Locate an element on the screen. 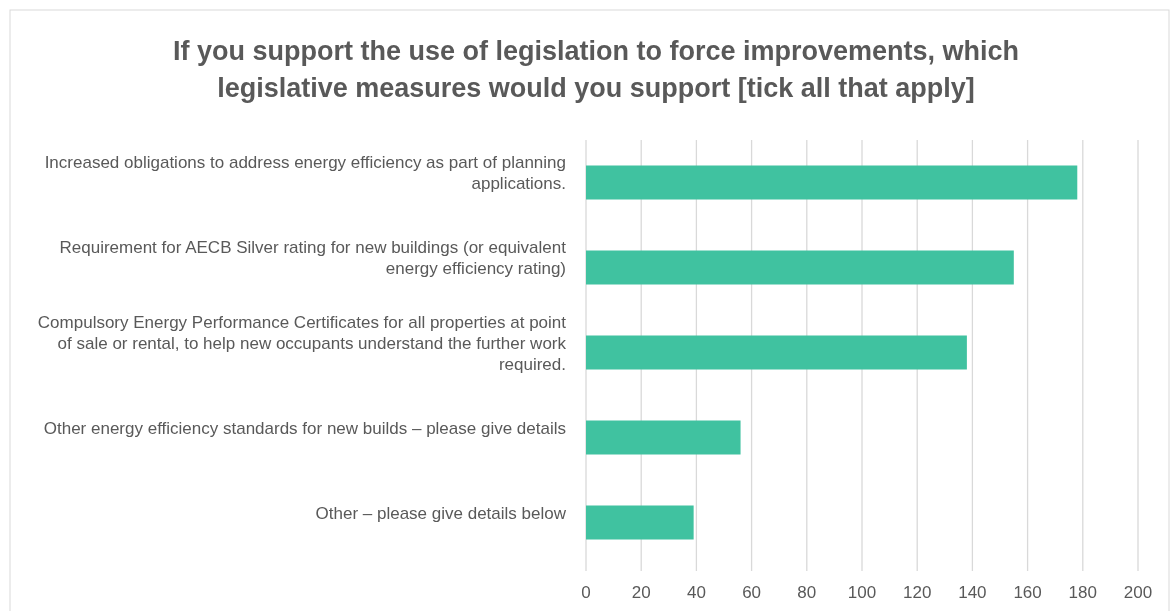  y-tick-label: Requirement for AECB Silver rating for new buildings (or equivalent energy efficiency rating) is located at coordinates (313, 258).